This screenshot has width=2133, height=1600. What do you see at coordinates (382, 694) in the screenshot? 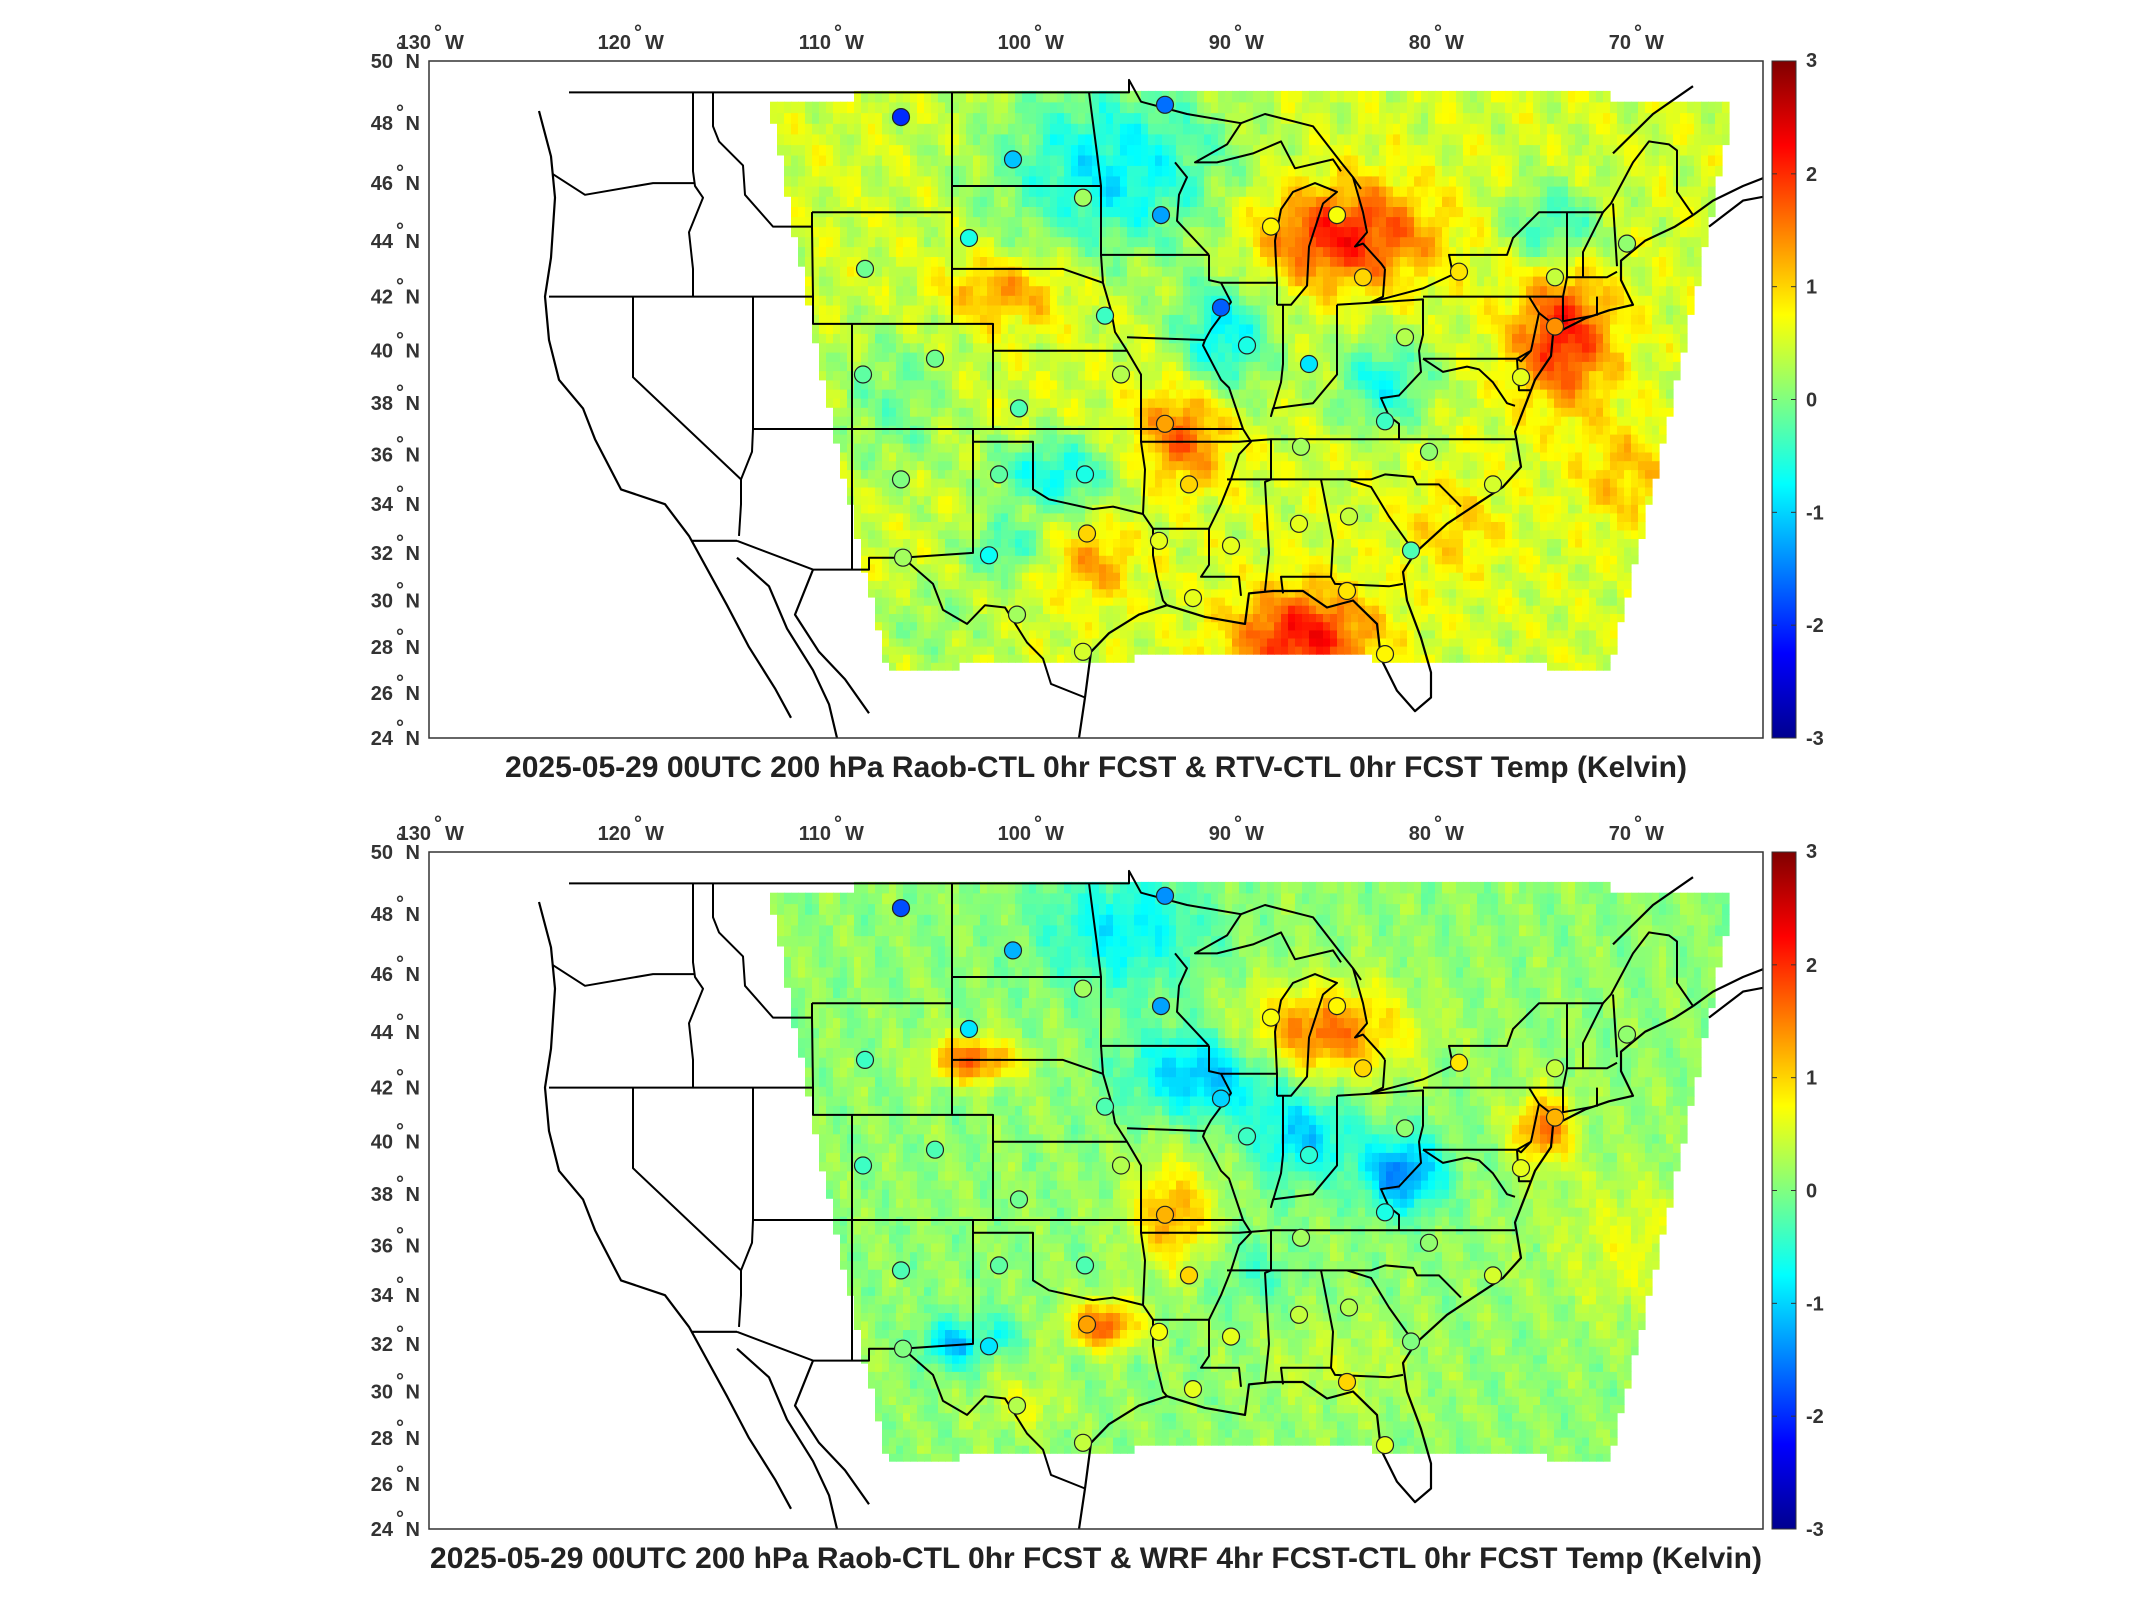
I see `lat-label: 26` at bounding box center [382, 694].